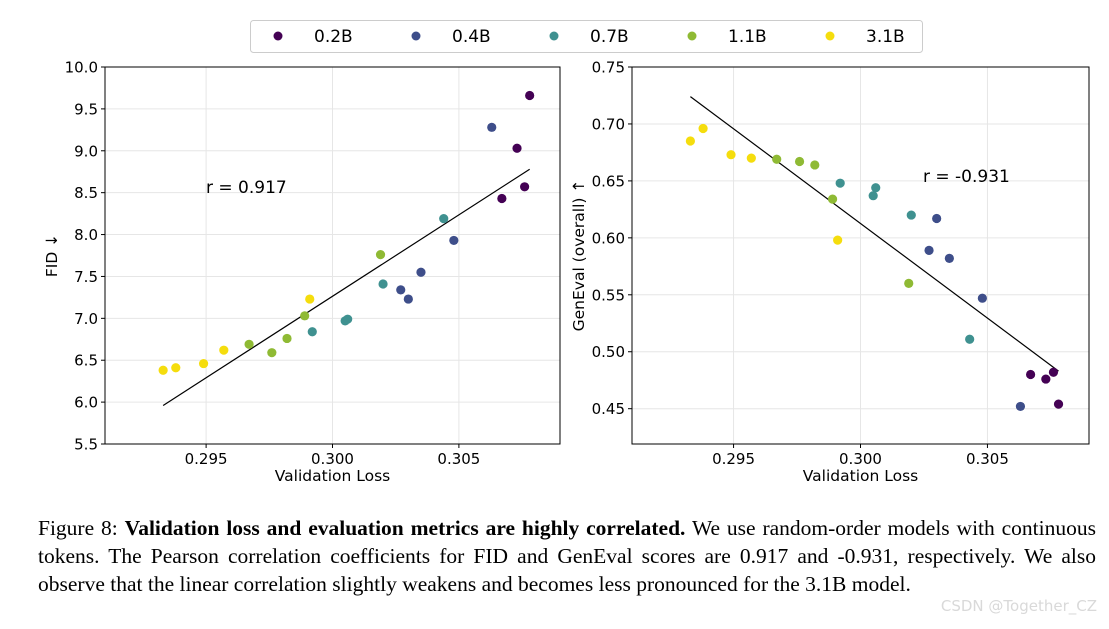 The height and width of the screenshot is (629, 1109). Describe the element at coordinates (86, 193) in the screenshot. I see `y-tick-label: 8.5` at that location.